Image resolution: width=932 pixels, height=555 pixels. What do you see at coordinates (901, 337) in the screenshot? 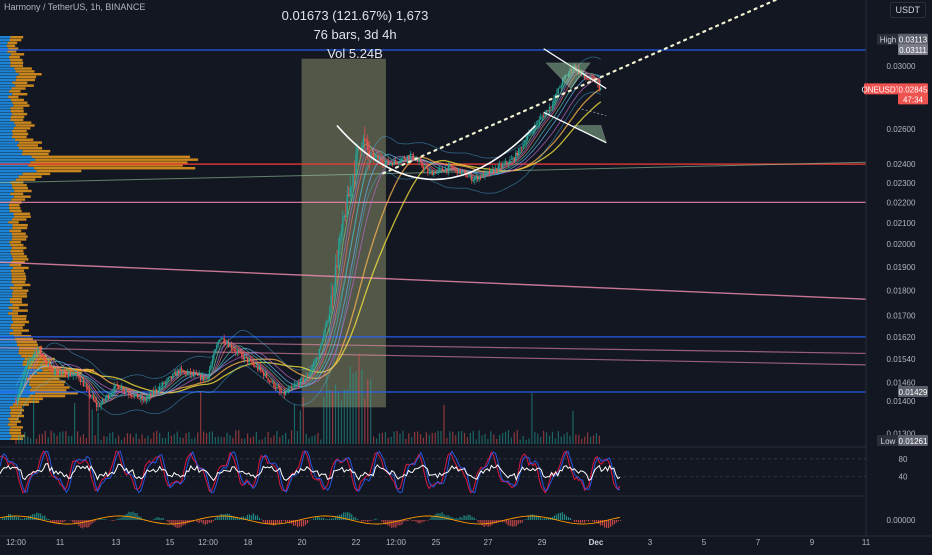
I see `y-tick-label: 0.01620` at bounding box center [901, 337].